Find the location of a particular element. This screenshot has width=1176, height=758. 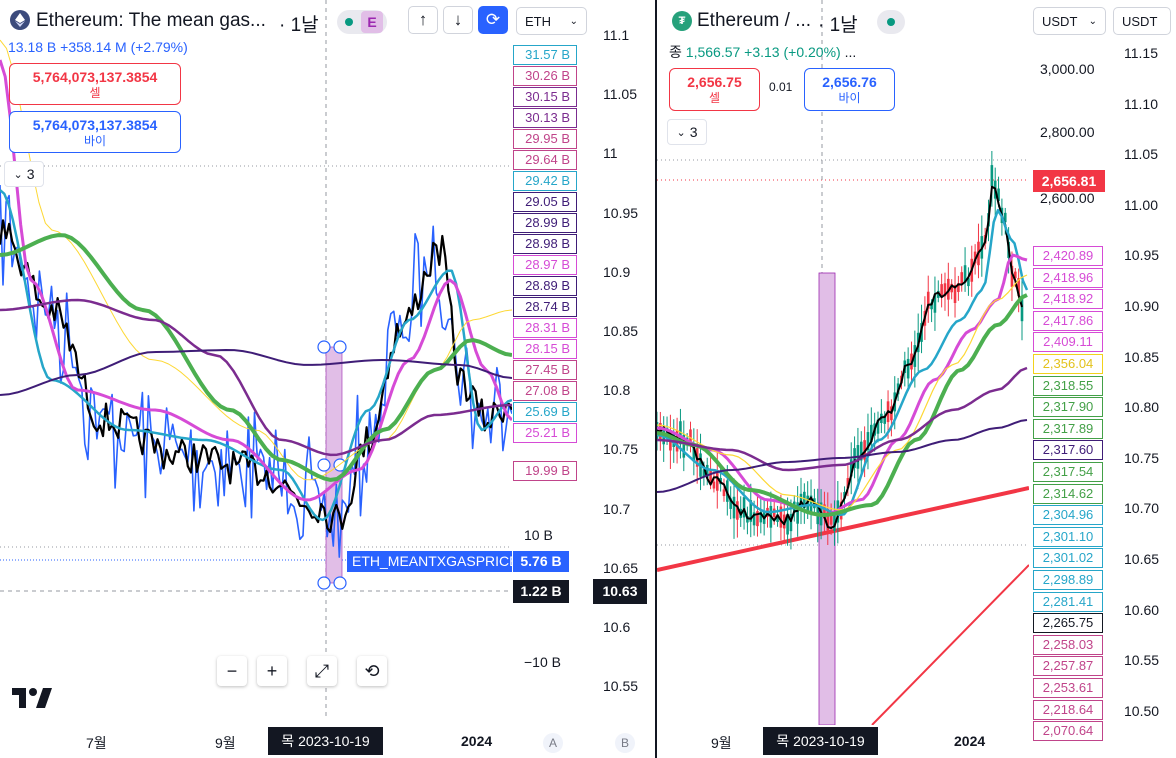

right-currency-select-1: USDT ⌄ is located at coordinates (1069, 21).